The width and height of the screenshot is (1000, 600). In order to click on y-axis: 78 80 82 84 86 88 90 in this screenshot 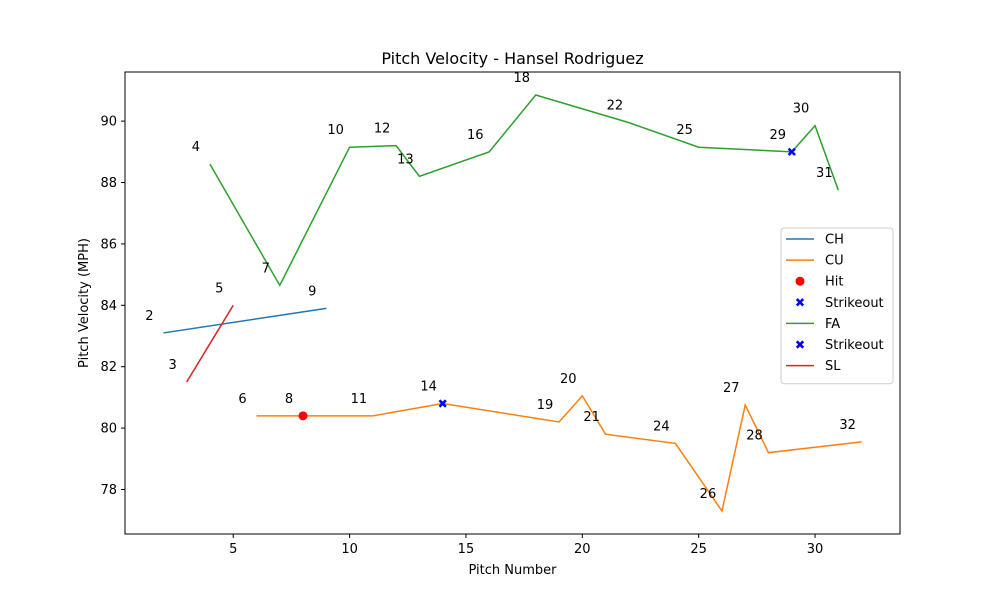, I will do `click(112, 306)`.